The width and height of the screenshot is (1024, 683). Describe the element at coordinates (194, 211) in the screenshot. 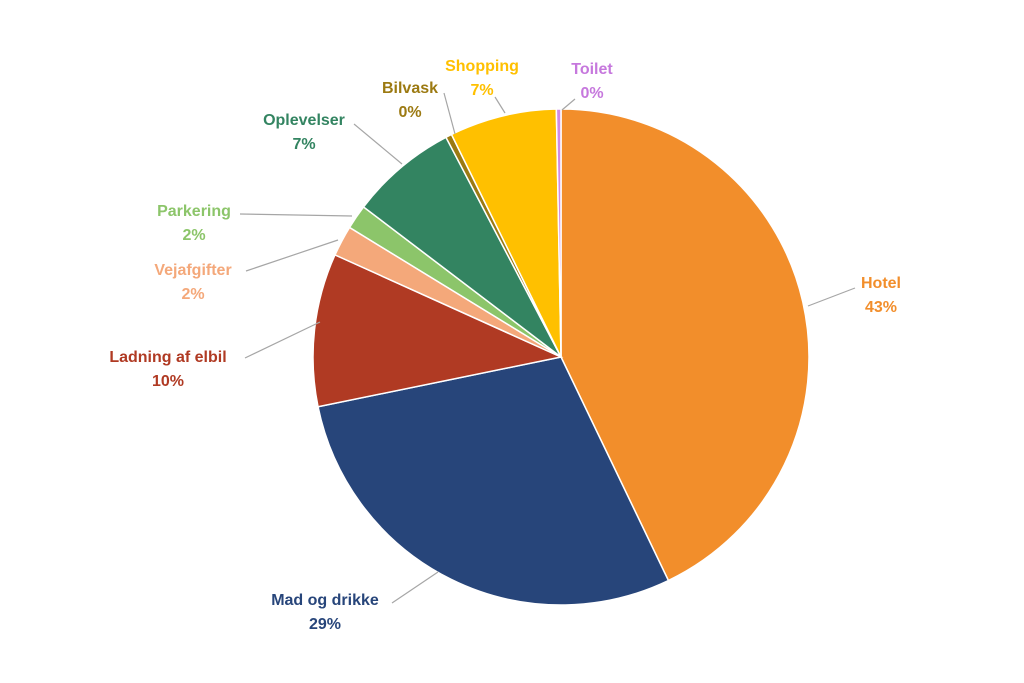

I see `slice-name-label: Parkering` at that location.